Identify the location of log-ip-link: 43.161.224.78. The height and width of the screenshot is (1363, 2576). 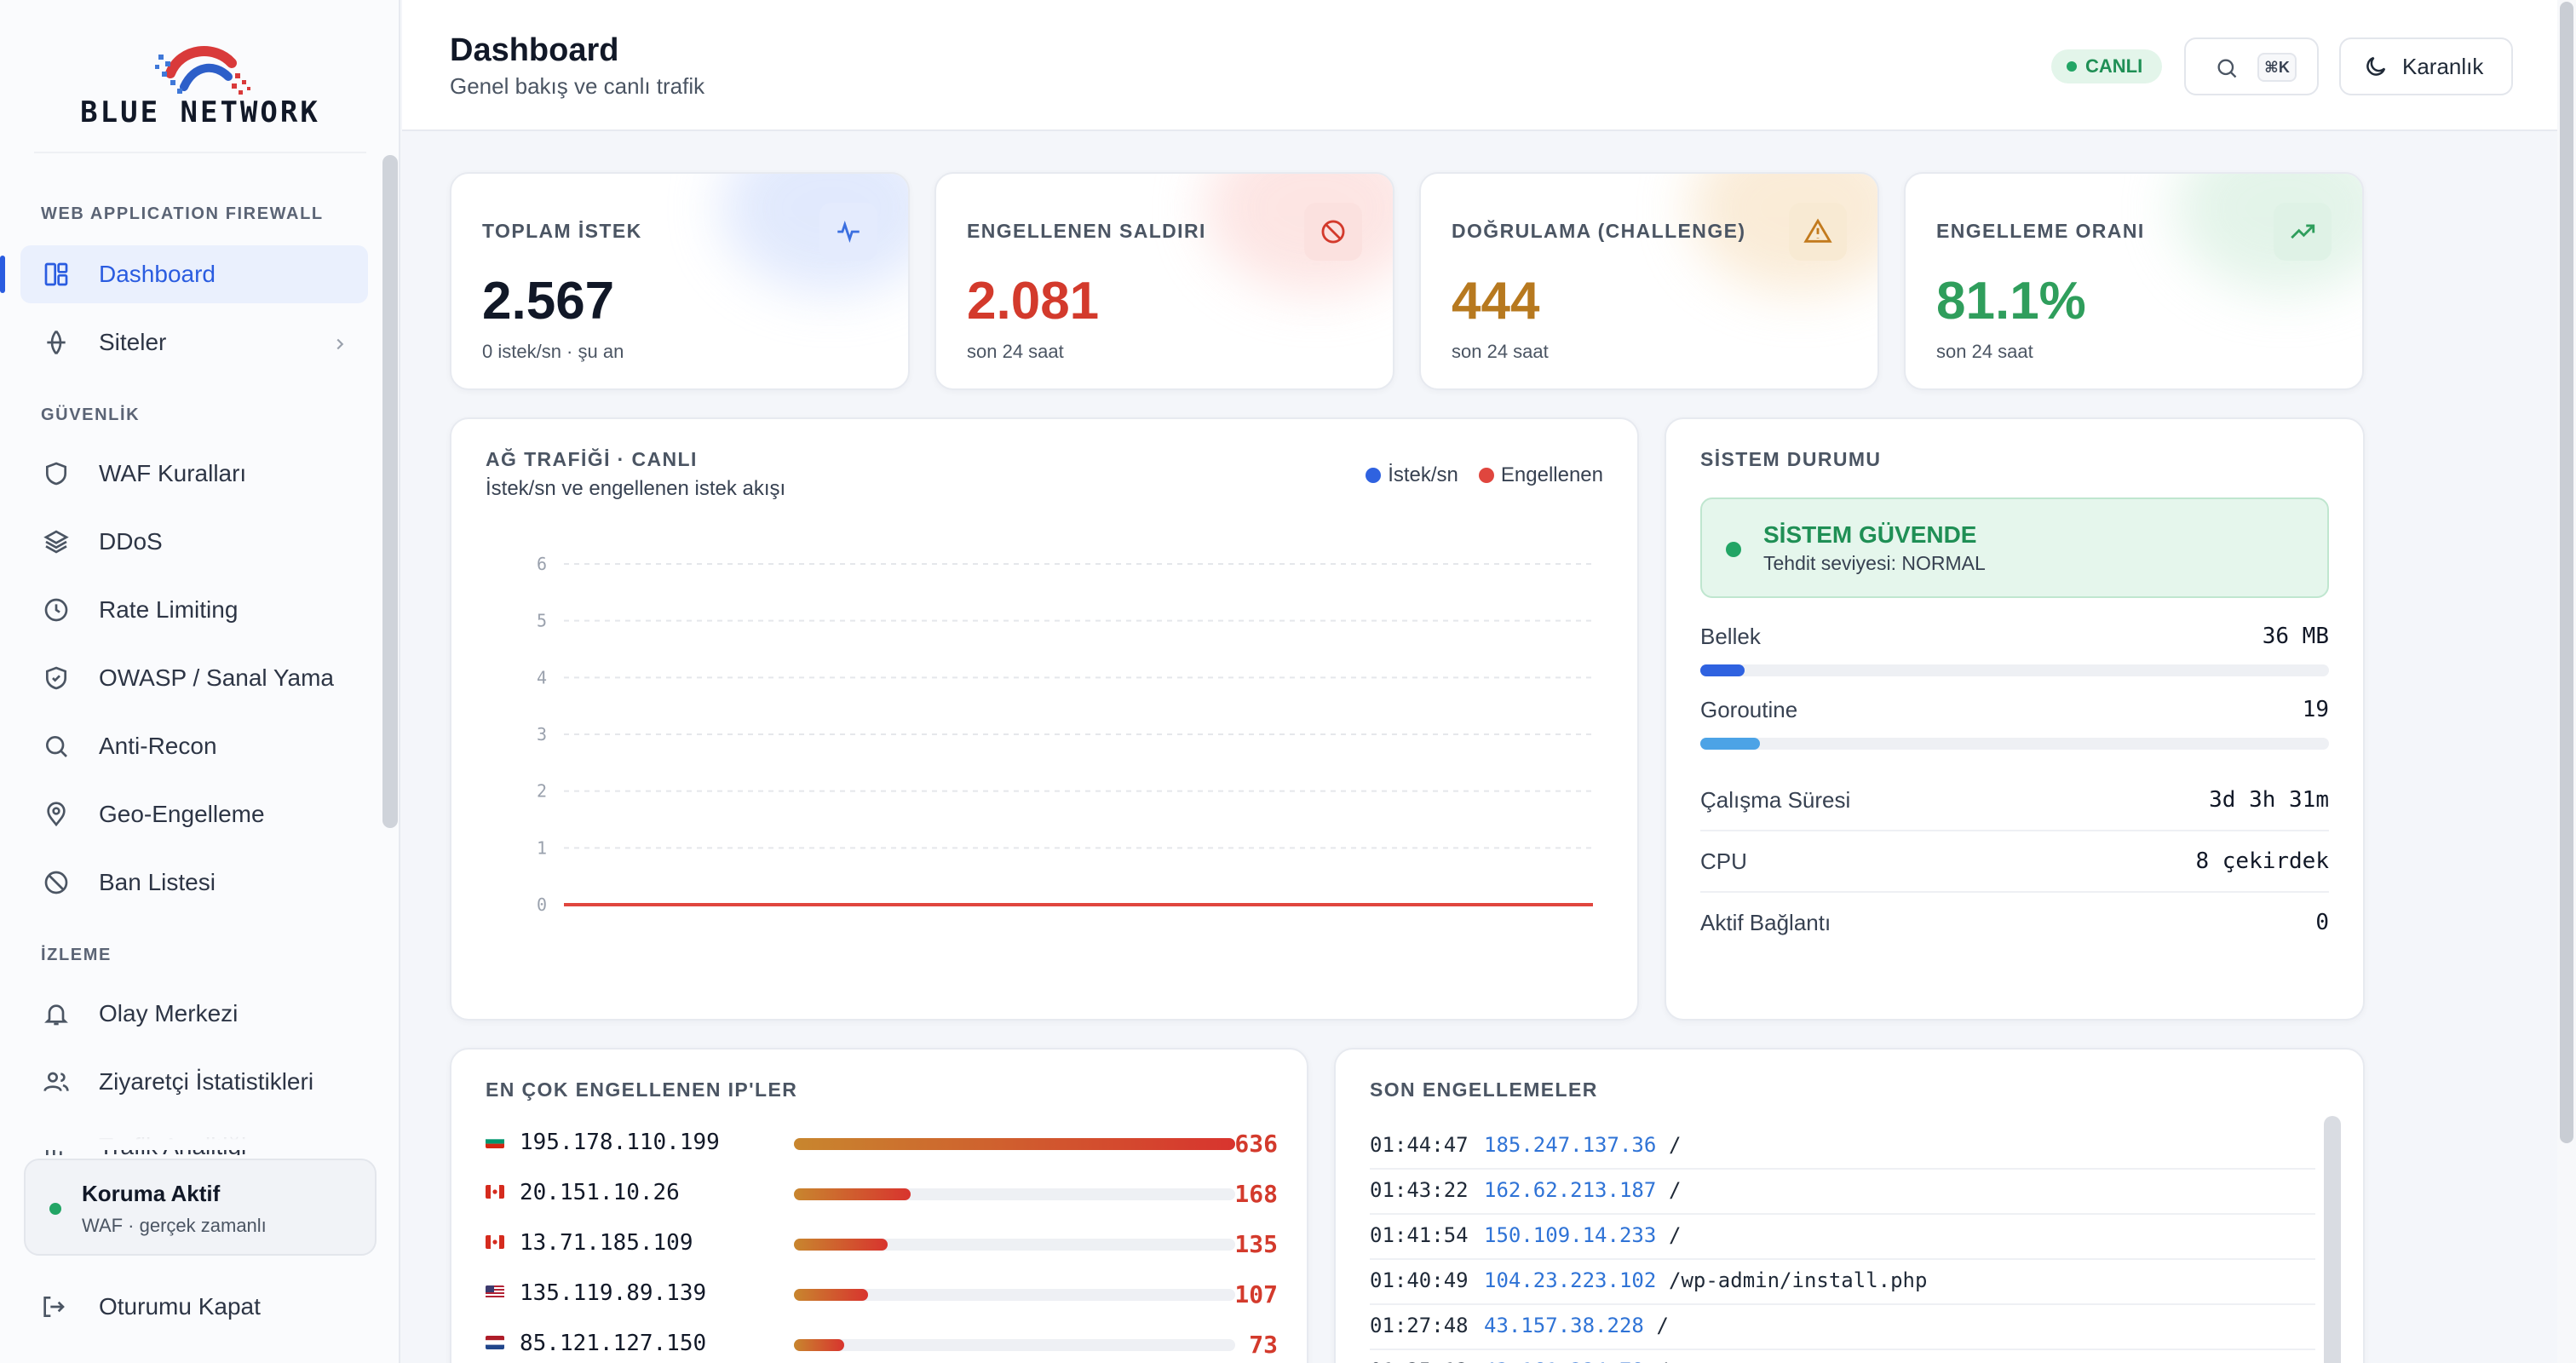
(1564, 1361).